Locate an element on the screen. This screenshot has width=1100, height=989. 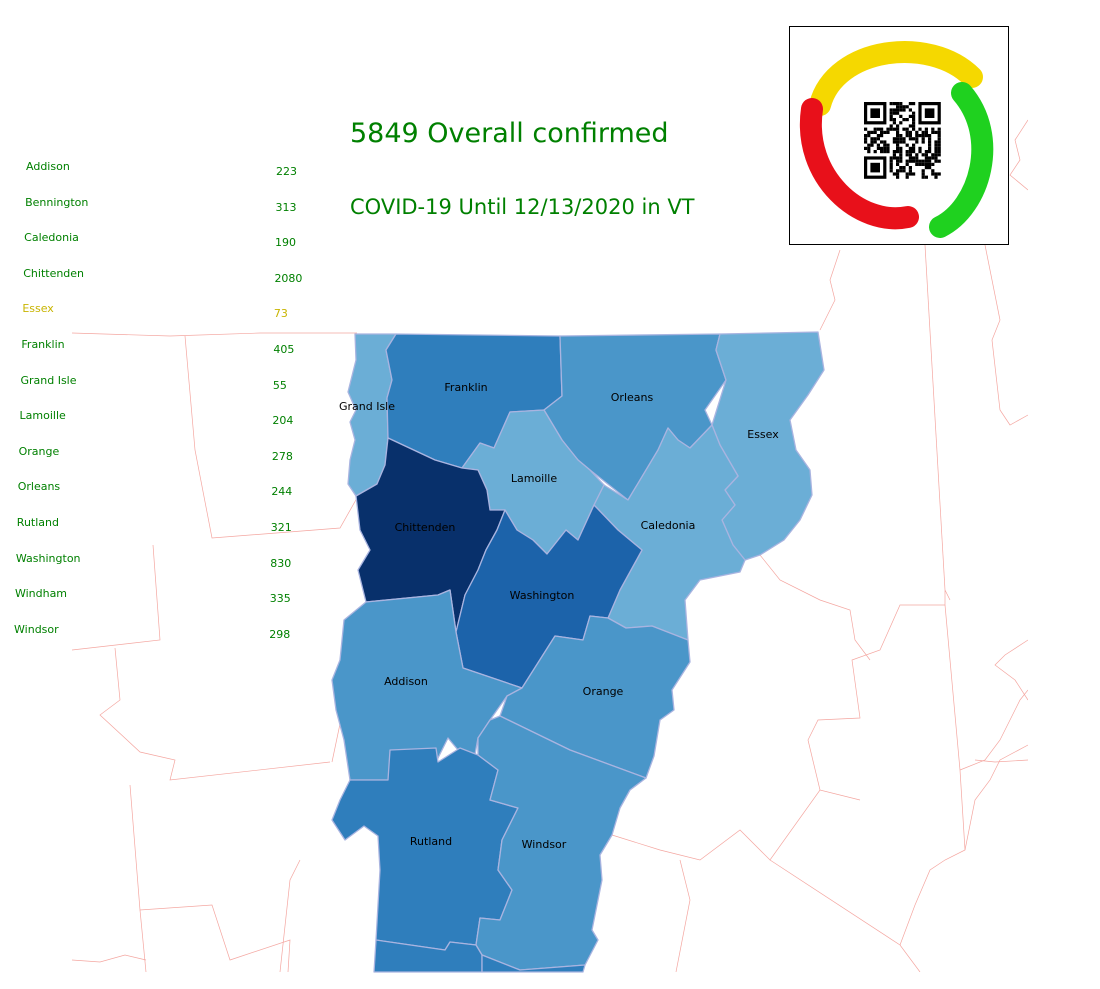
legend-case-count: 278 is located at coordinates (282, 456).